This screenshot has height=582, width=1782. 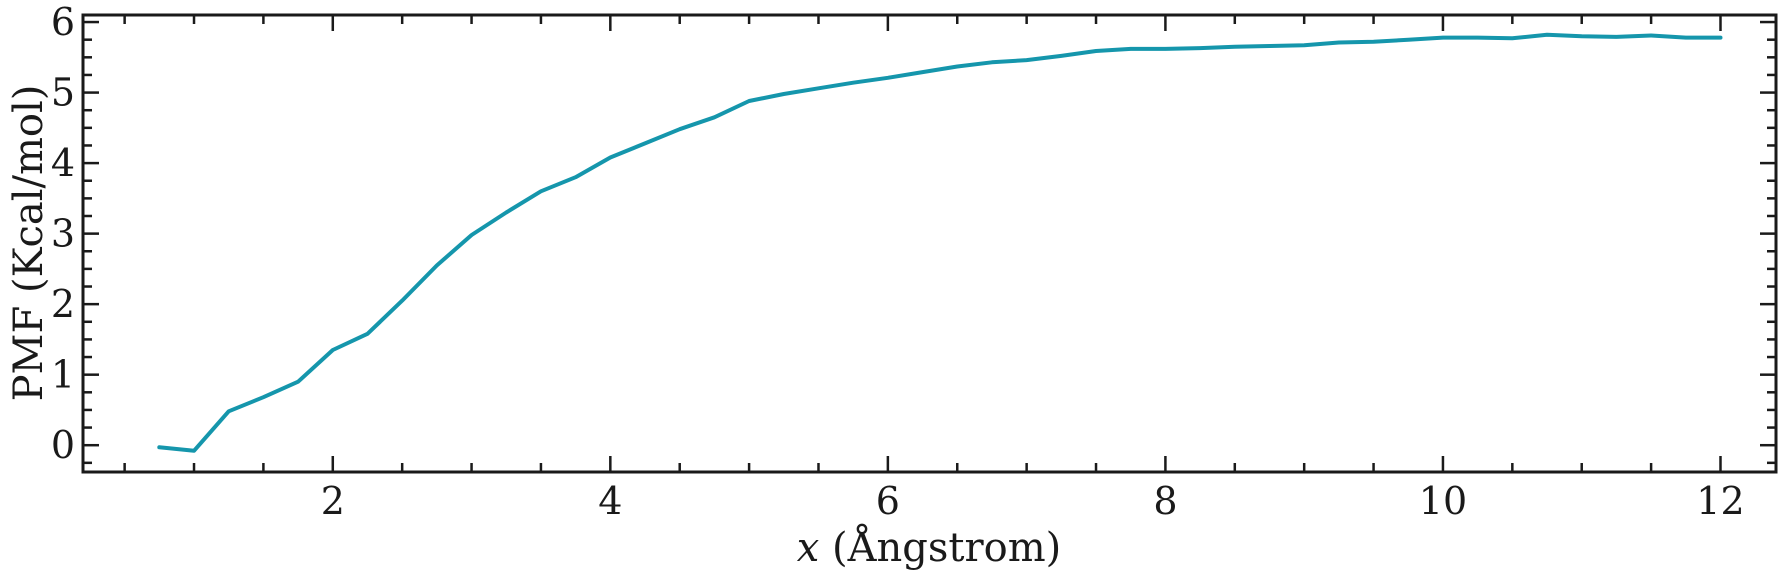 What do you see at coordinates (610, 501) in the screenshot?
I see `x-tick-label: 4` at bounding box center [610, 501].